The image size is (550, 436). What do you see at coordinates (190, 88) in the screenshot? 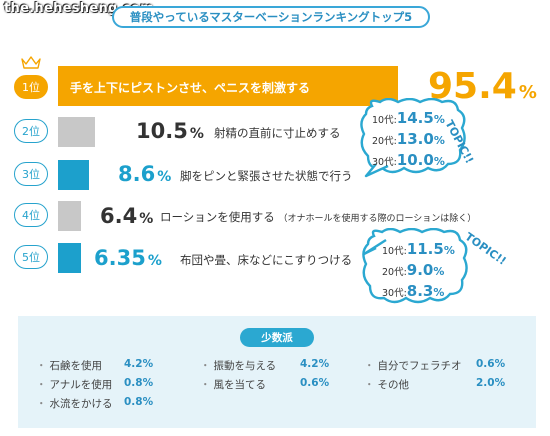
I see `desc-rank-1: 手を上下にピストンさせ、ペニスを刺激する` at bounding box center [190, 88].